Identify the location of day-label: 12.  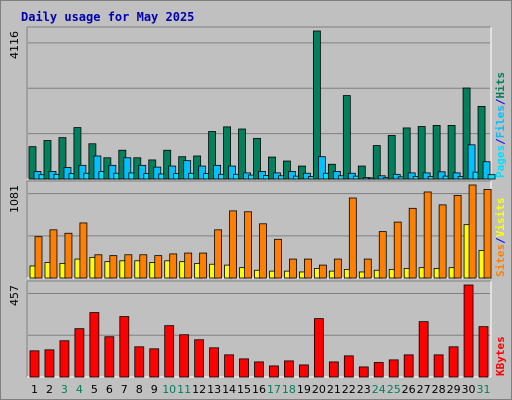
(199, 389).